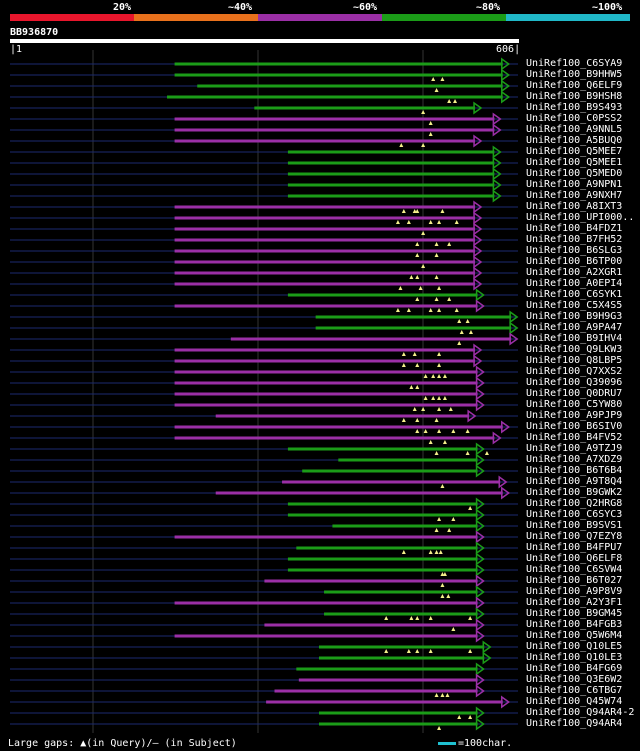 The width and height of the screenshot is (640, 751). What do you see at coordinates (574, 723) in the screenshot?
I see `hit-label: UniRef100_Q94AR4` at bounding box center [574, 723].